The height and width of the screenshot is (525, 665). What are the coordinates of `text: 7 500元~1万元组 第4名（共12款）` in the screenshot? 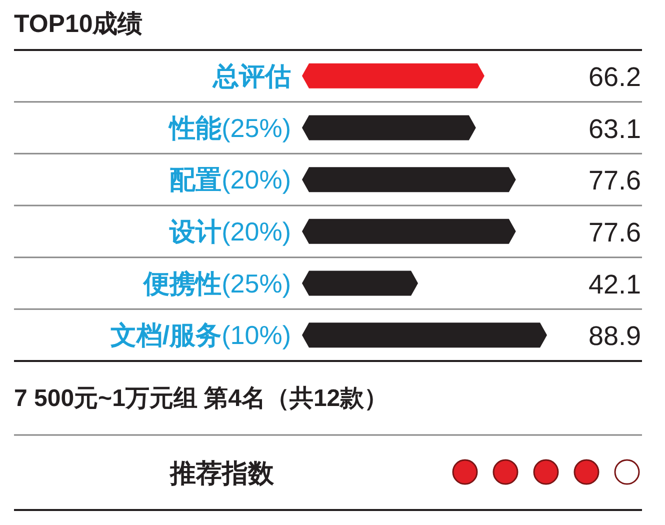 It's located at (201, 398).